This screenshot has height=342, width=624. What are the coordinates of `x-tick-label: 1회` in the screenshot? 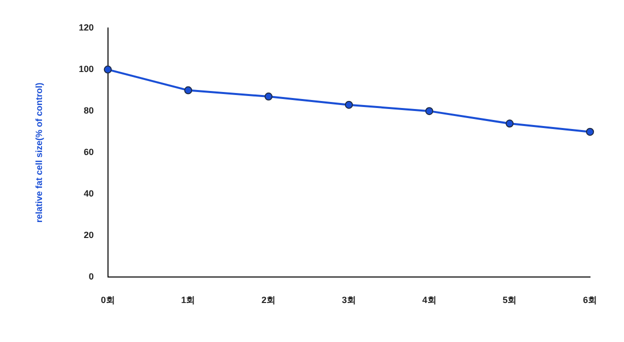 It's located at (188, 300).